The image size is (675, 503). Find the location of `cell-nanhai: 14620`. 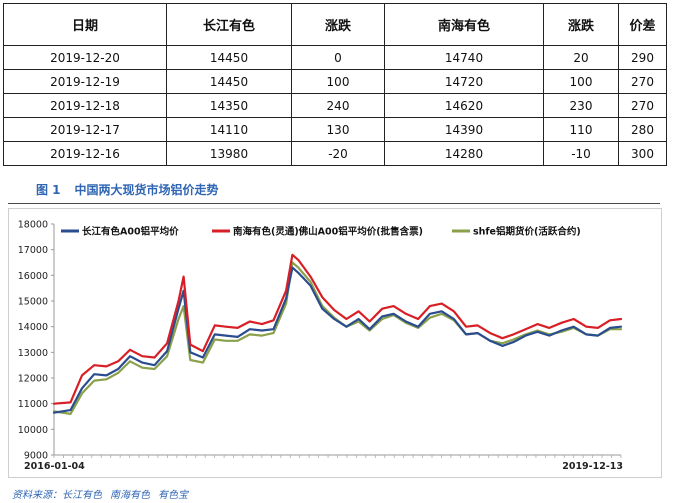

cell-nanhai: 14620 is located at coordinates (464, 105).